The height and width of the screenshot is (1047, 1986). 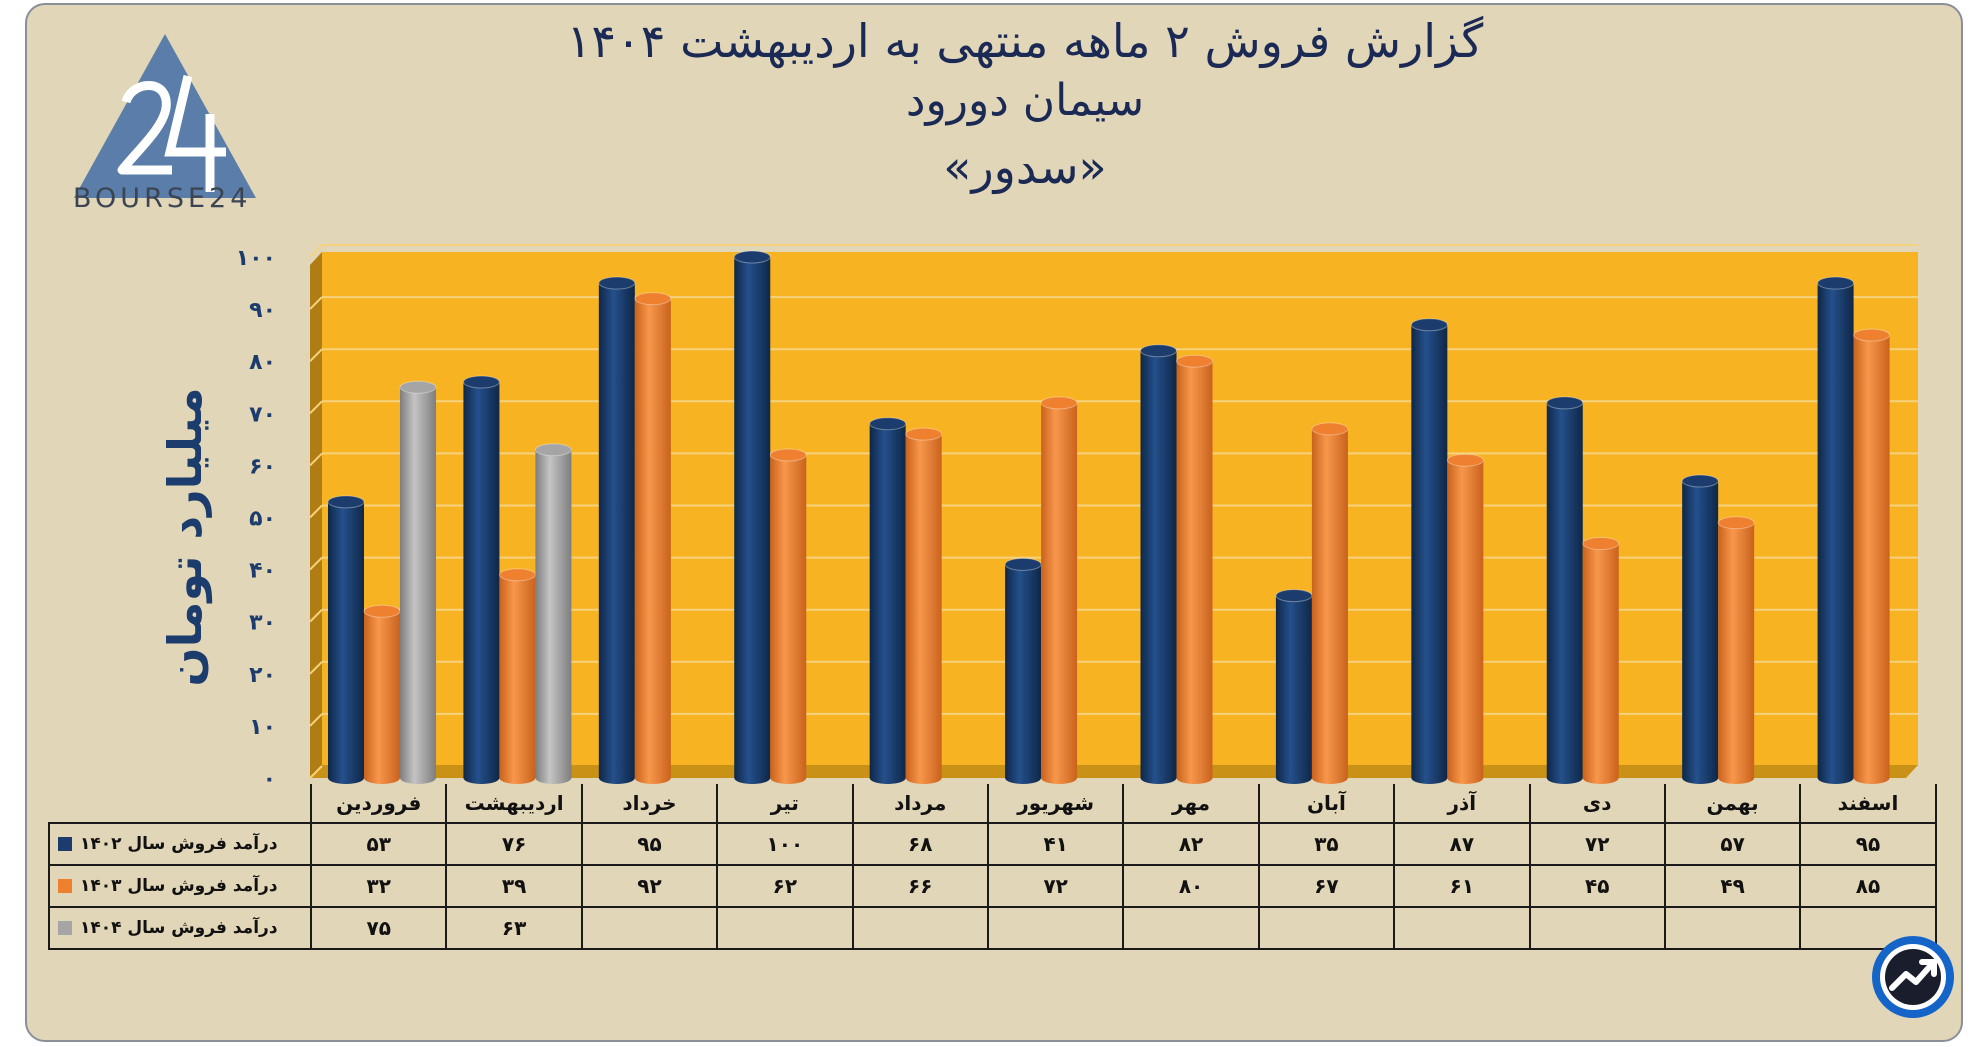 I want to click on value-cell: ۳۹, so click(x=514, y=886).